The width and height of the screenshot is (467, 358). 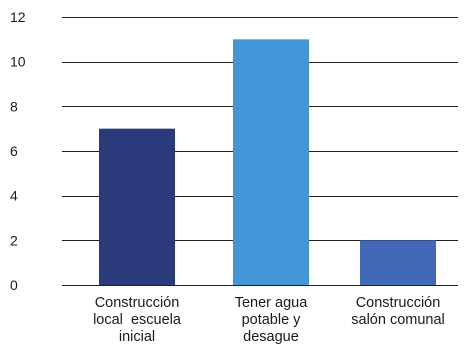 I want to click on y-tick-label-10: 10, so click(x=18, y=62).